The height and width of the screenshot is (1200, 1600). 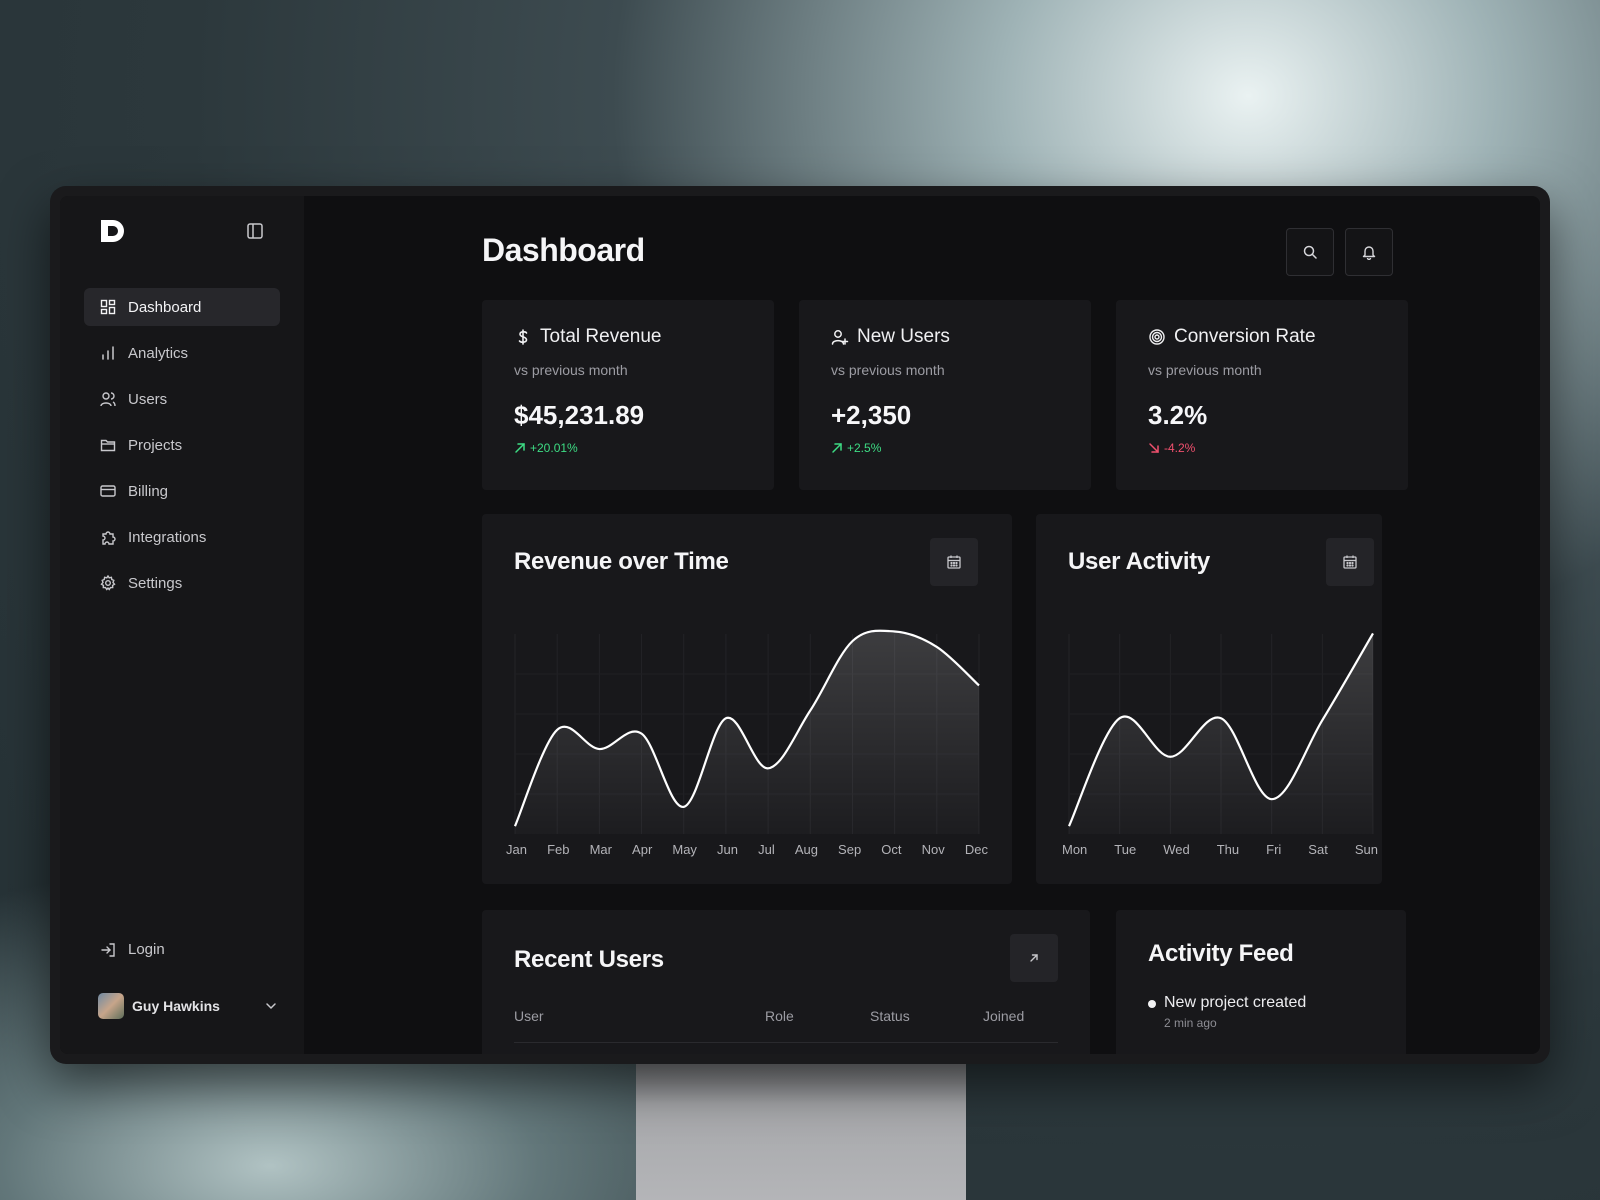 What do you see at coordinates (903, 336) in the screenshot?
I see `stat-title: New Users` at bounding box center [903, 336].